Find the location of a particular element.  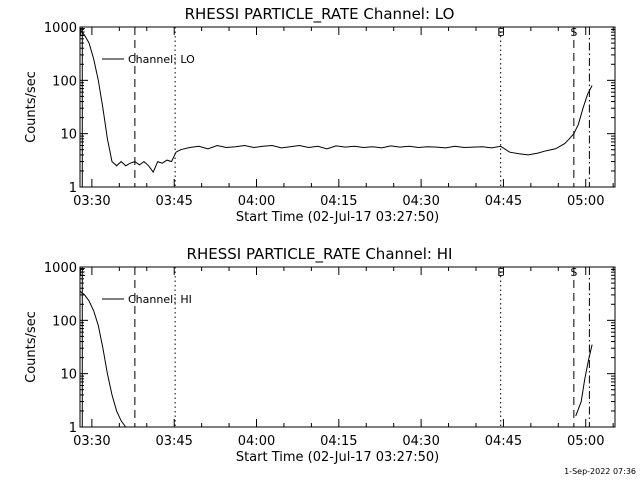

render-timestamp: 1-Sep-2022 07:36 is located at coordinates (600, 471).